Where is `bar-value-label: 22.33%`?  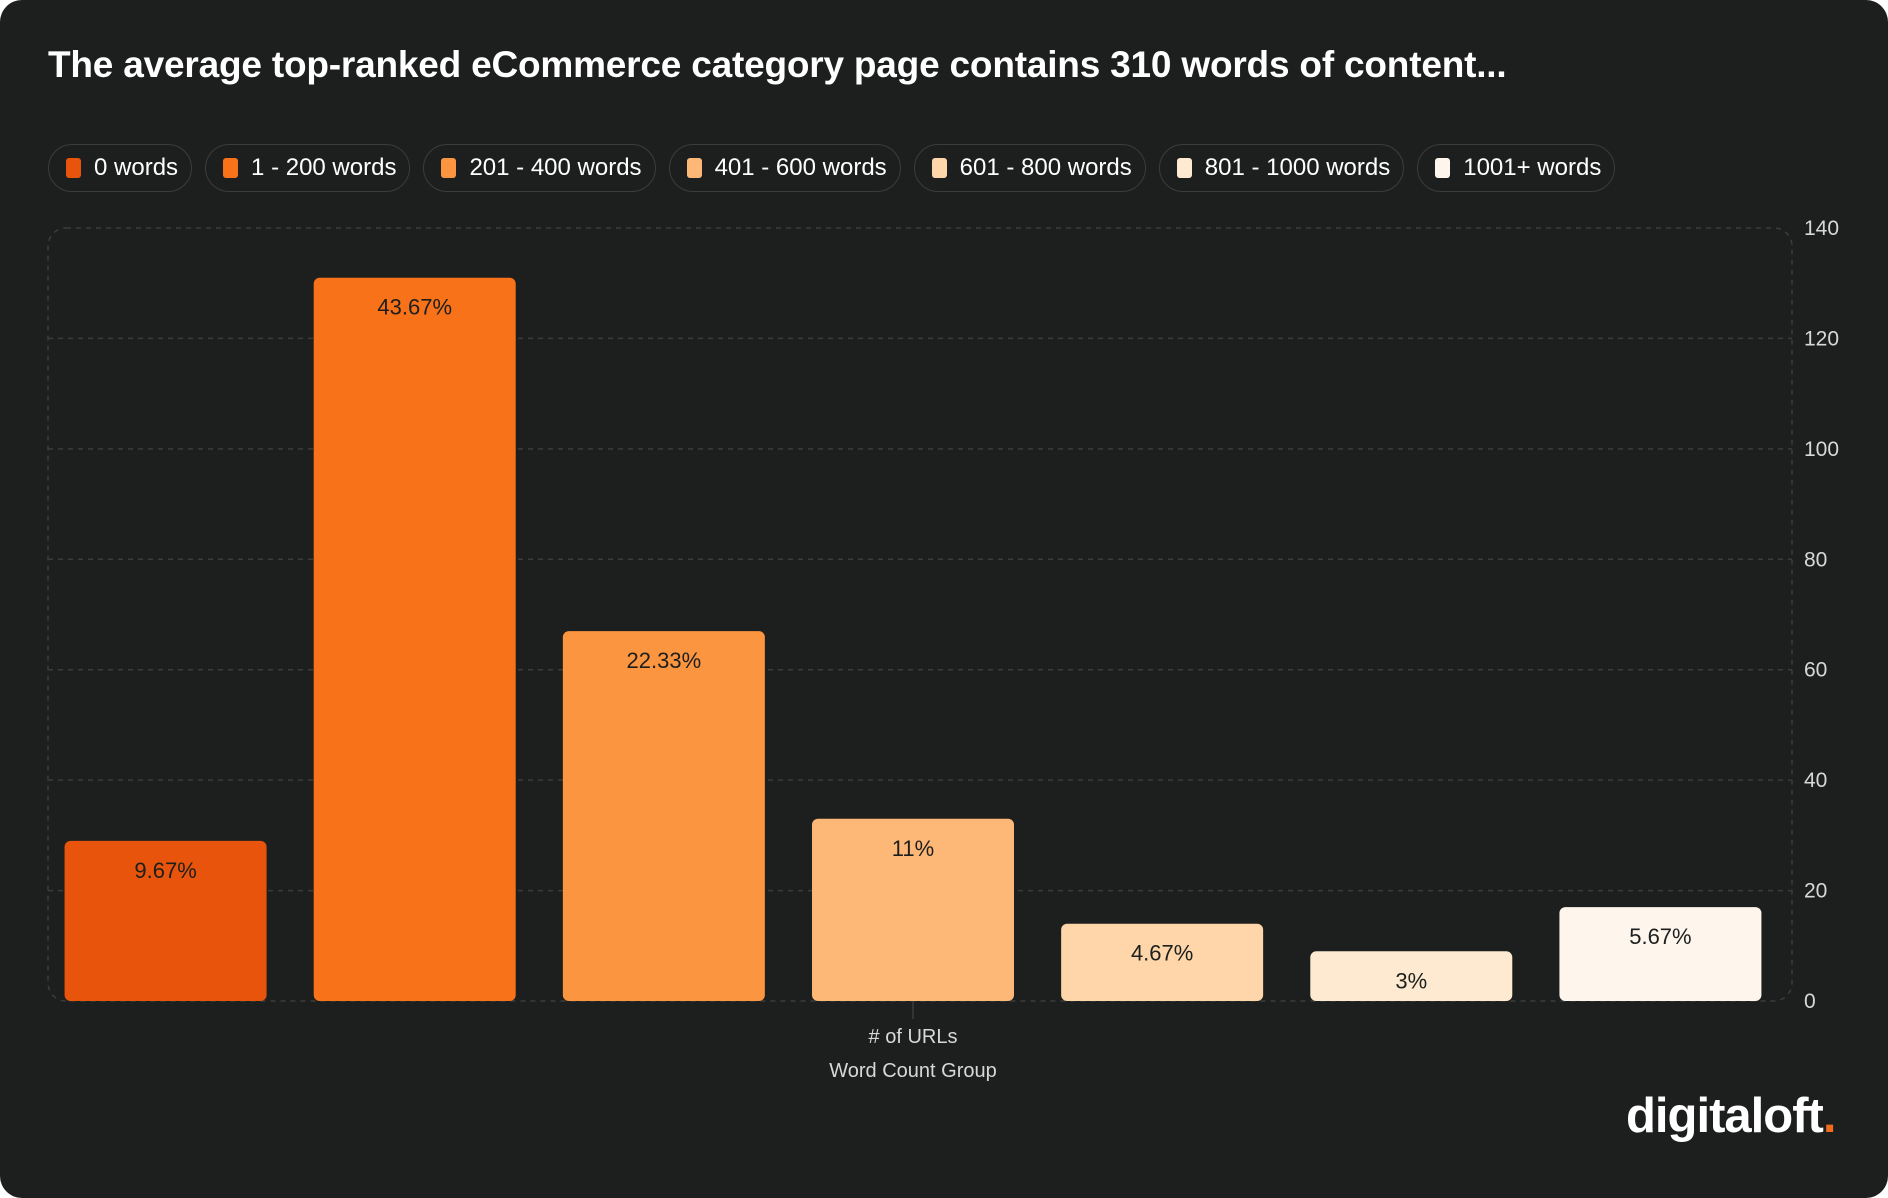 bar-value-label: 22.33% is located at coordinates (664, 660).